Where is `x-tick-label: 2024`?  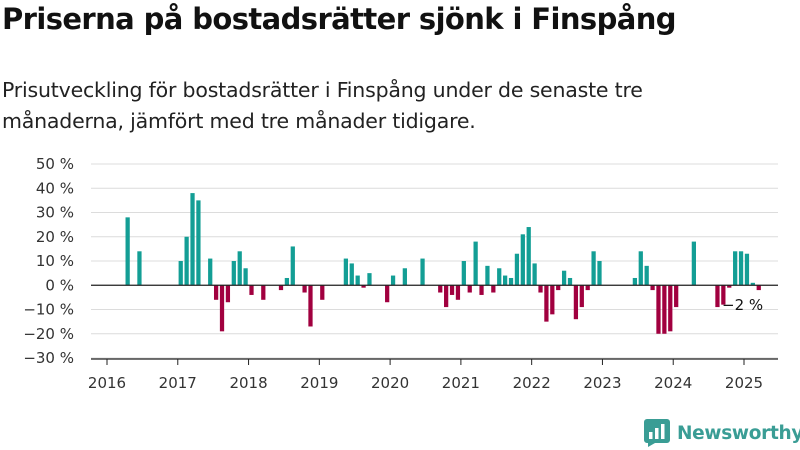
x-tick-label: 2024 is located at coordinates (673, 383).